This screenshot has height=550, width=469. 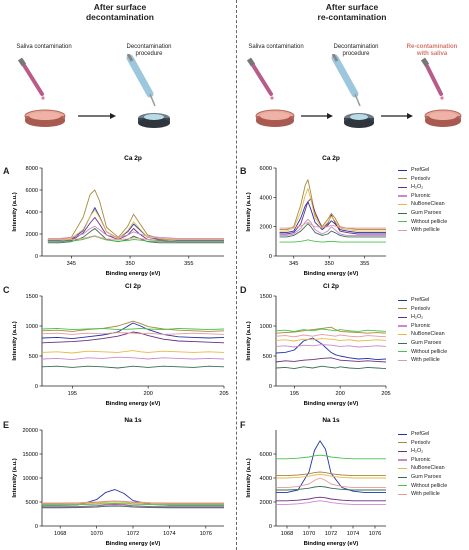 What do you see at coordinates (30, 479) in the screenshot?
I see `y-tick-label: 10000` at bounding box center [30, 479].